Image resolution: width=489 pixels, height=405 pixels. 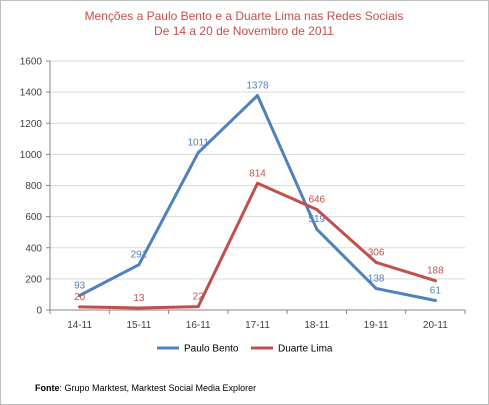 I want to click on data-label: 188, so click(x=435, y=271).